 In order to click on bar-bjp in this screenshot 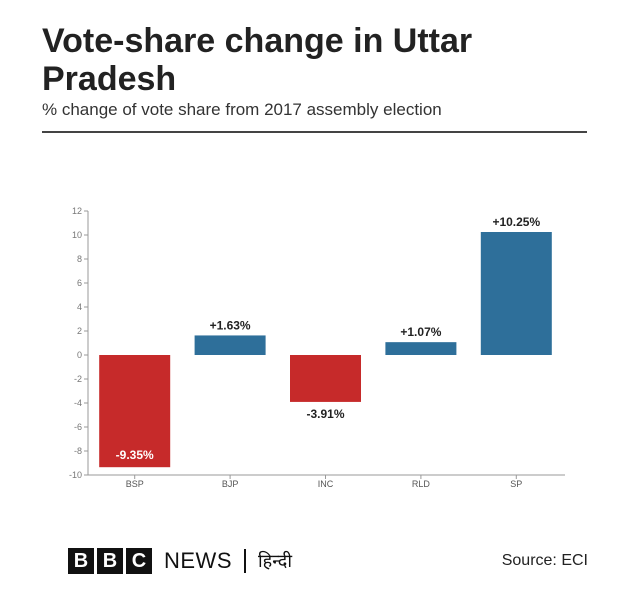, I will do `click(230, 345)`.